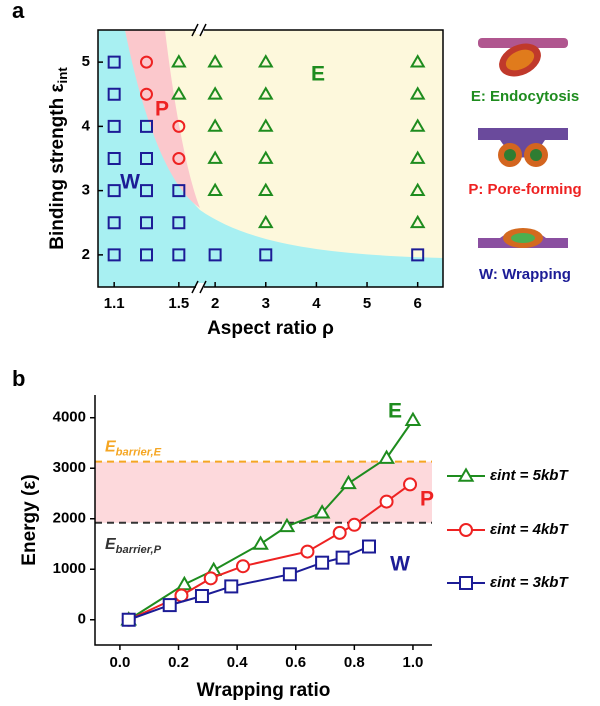 The width and height of the screenshot is (600, 706). What do you see at coordinates (524, 189) in the screenshot?
I see `legend-label: P: Pore-forming` at bounding box center [524, 189].